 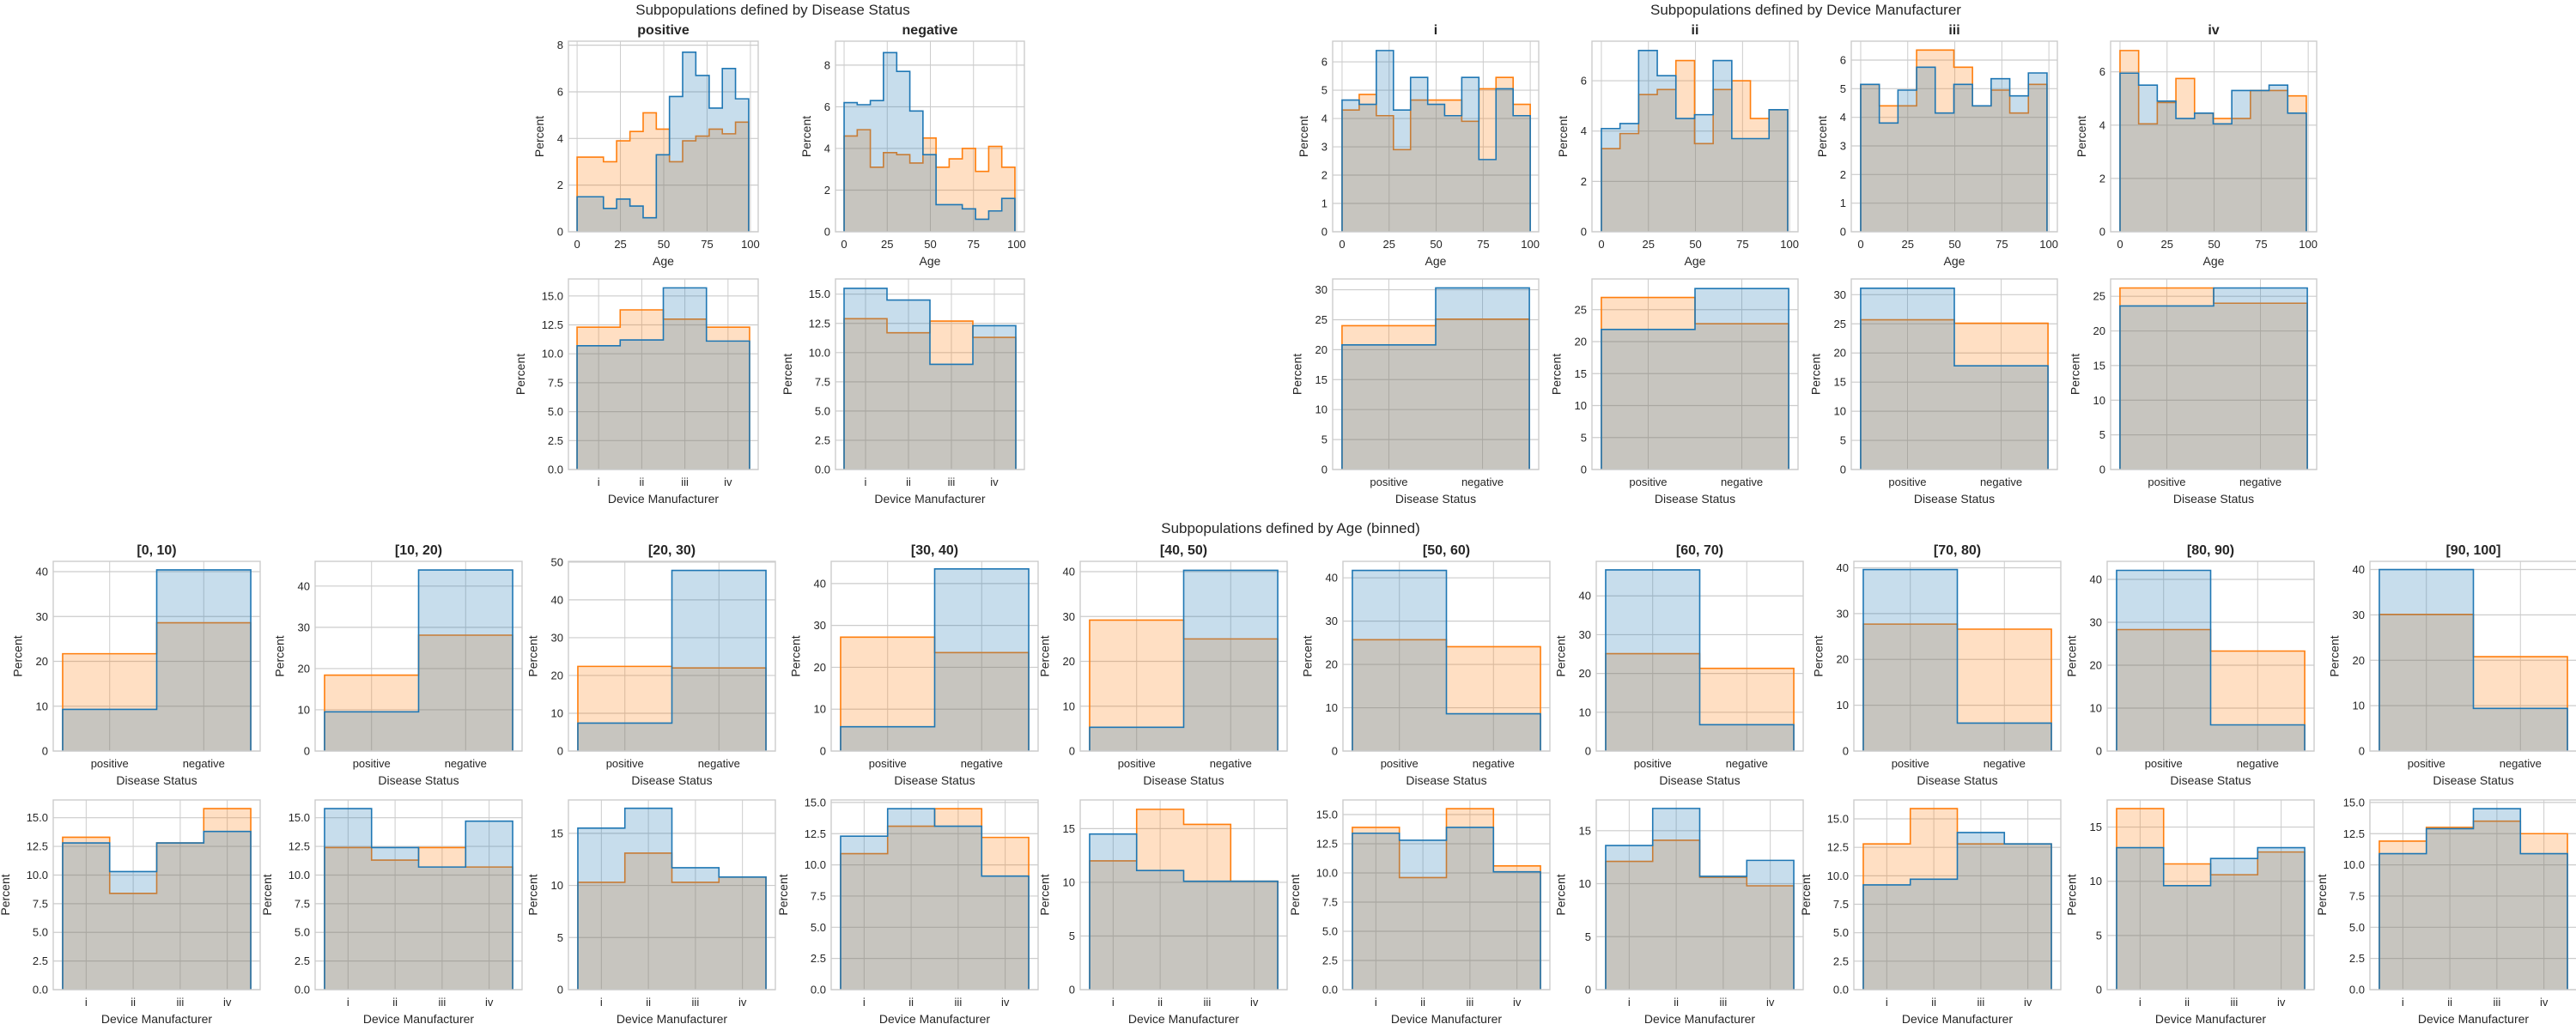 I want to click on y-tick-label: 20, so click(x=1321, y=349).